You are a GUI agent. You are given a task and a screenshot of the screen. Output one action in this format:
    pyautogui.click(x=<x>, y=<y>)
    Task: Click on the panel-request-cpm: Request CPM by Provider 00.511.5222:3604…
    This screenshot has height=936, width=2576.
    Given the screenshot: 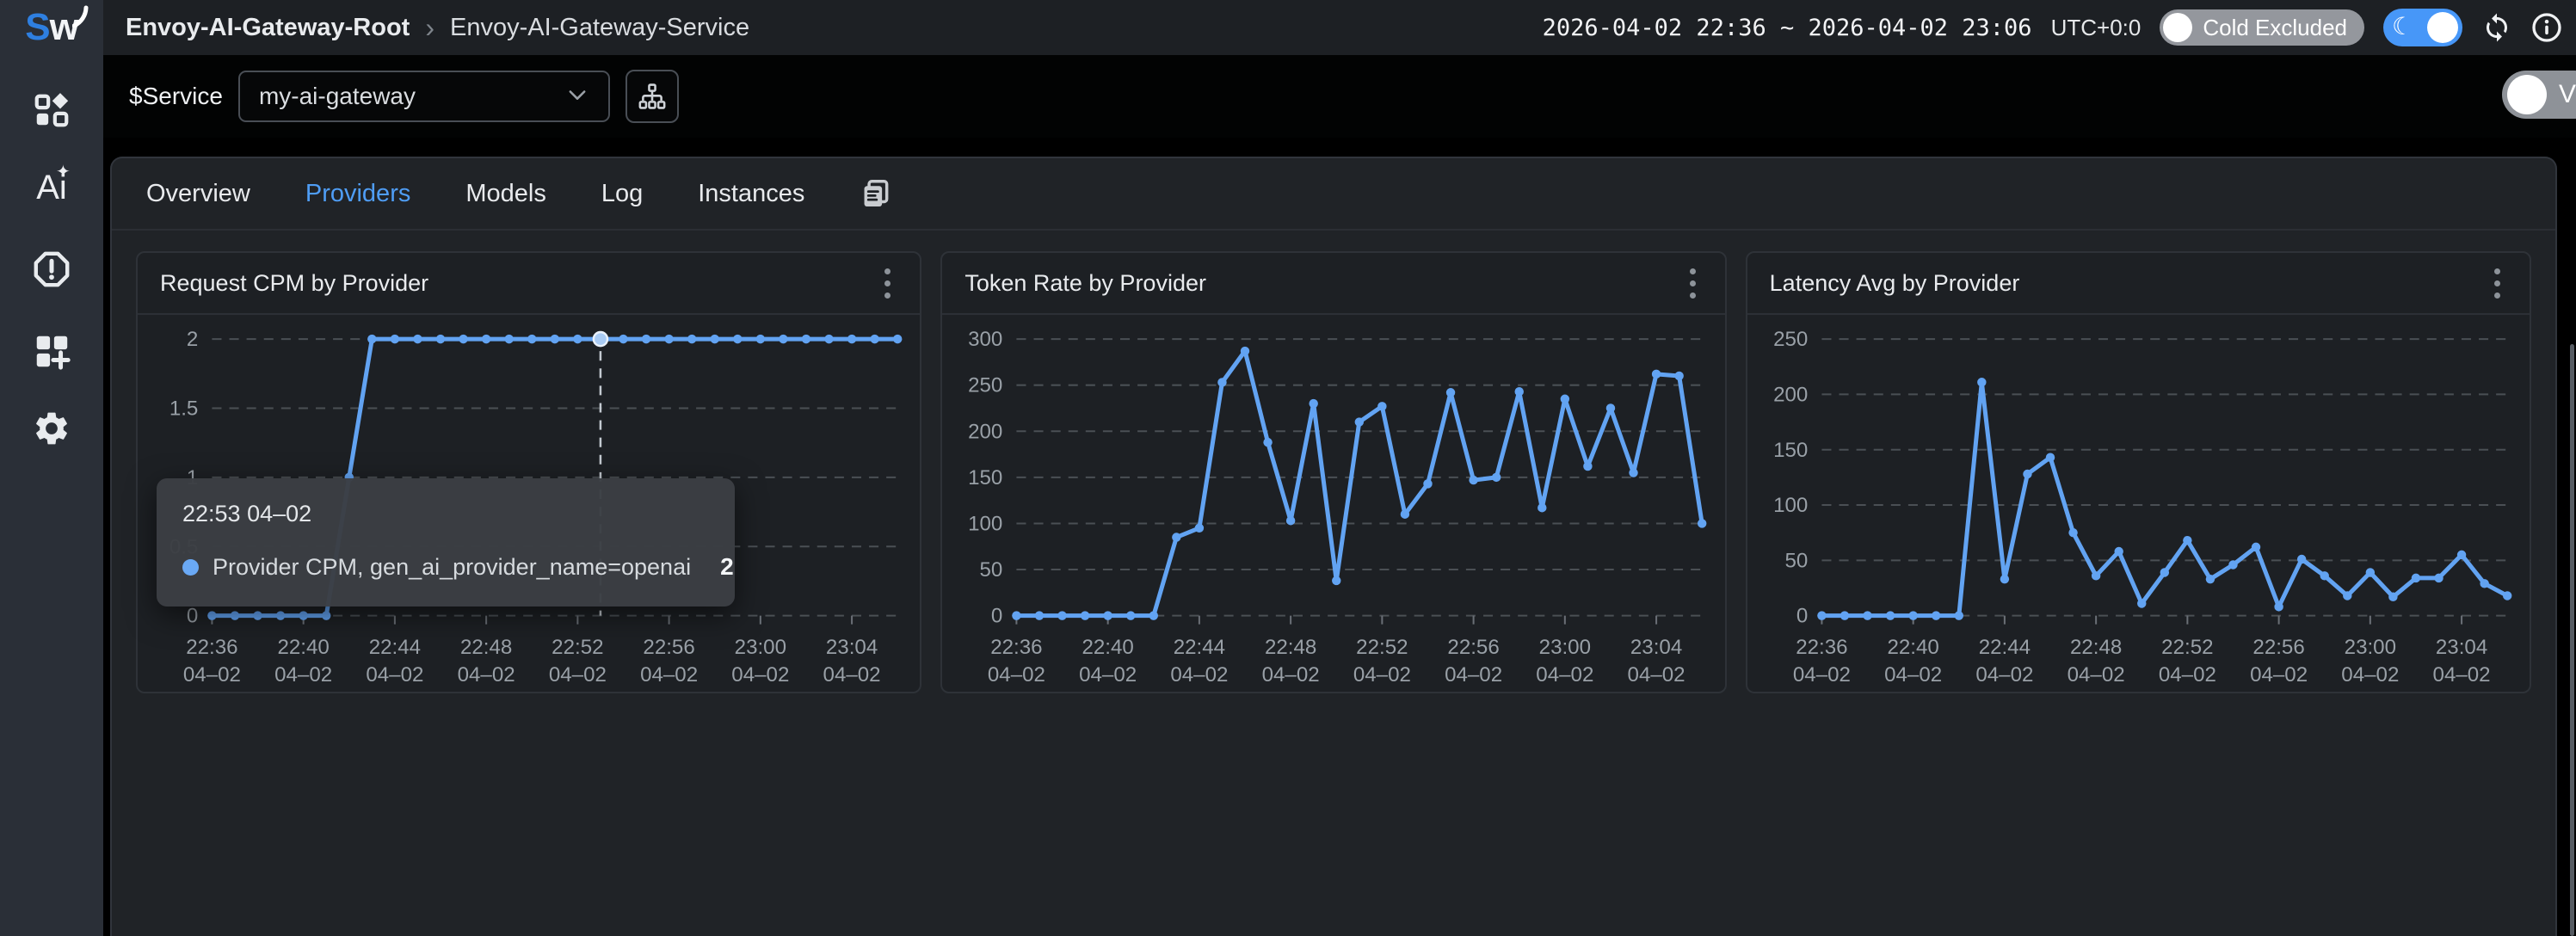 What is the action you would take?
    pyautogui.click(x=529, y=473)
    